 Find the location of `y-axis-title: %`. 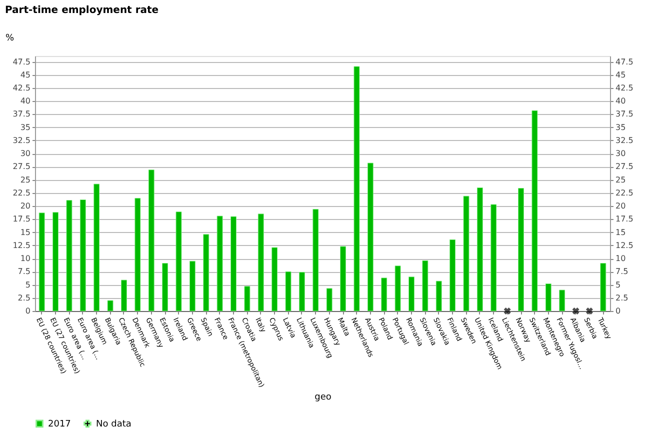

y-axis-title: % is located at coordinates (10, 39).